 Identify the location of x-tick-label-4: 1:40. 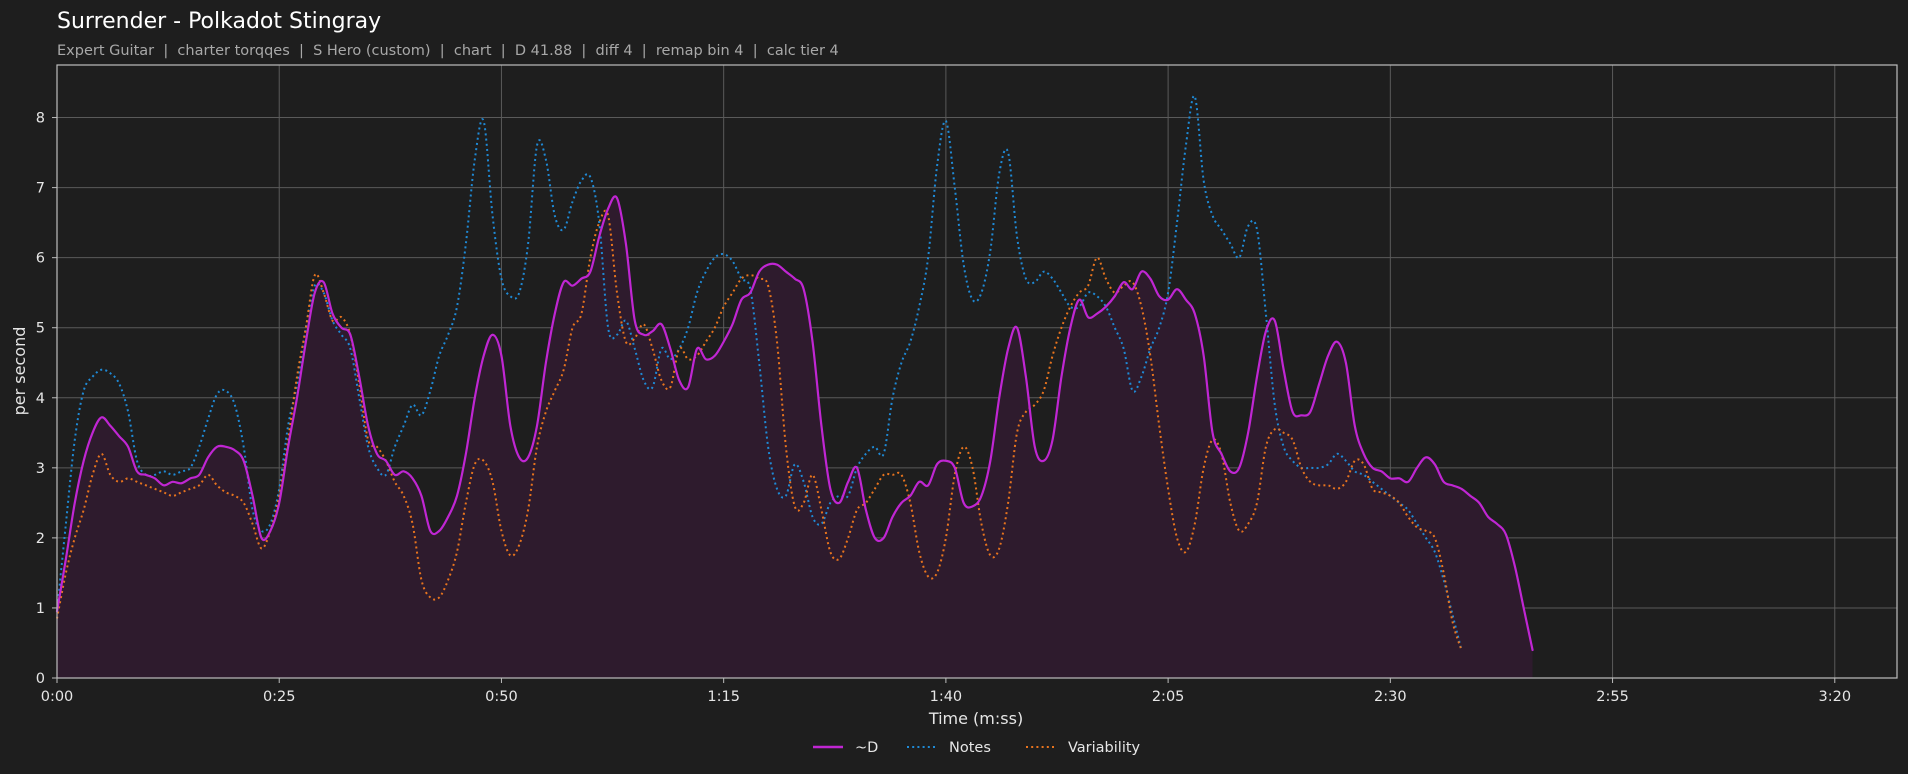
(946, 697).